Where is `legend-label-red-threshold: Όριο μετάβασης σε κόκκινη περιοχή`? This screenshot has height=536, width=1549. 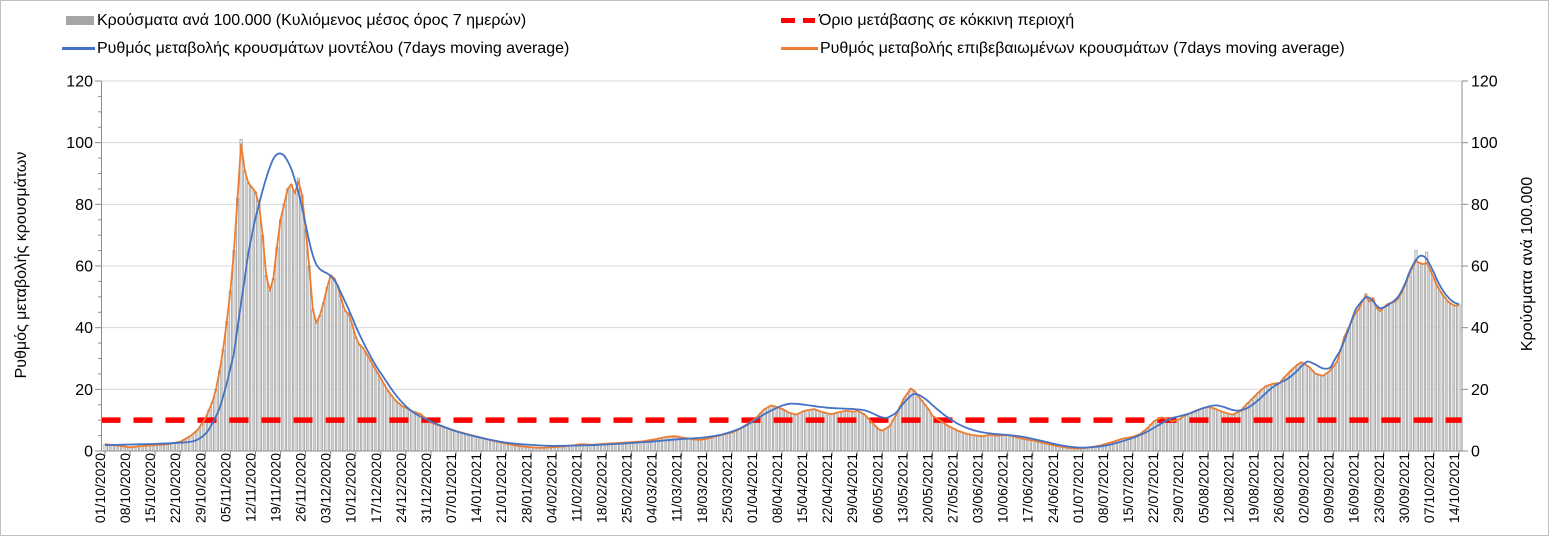 legend-label-red-threshold: Όριο μετάβασης σε κόκκινη περιοχή is located at coordinates (947, 20).